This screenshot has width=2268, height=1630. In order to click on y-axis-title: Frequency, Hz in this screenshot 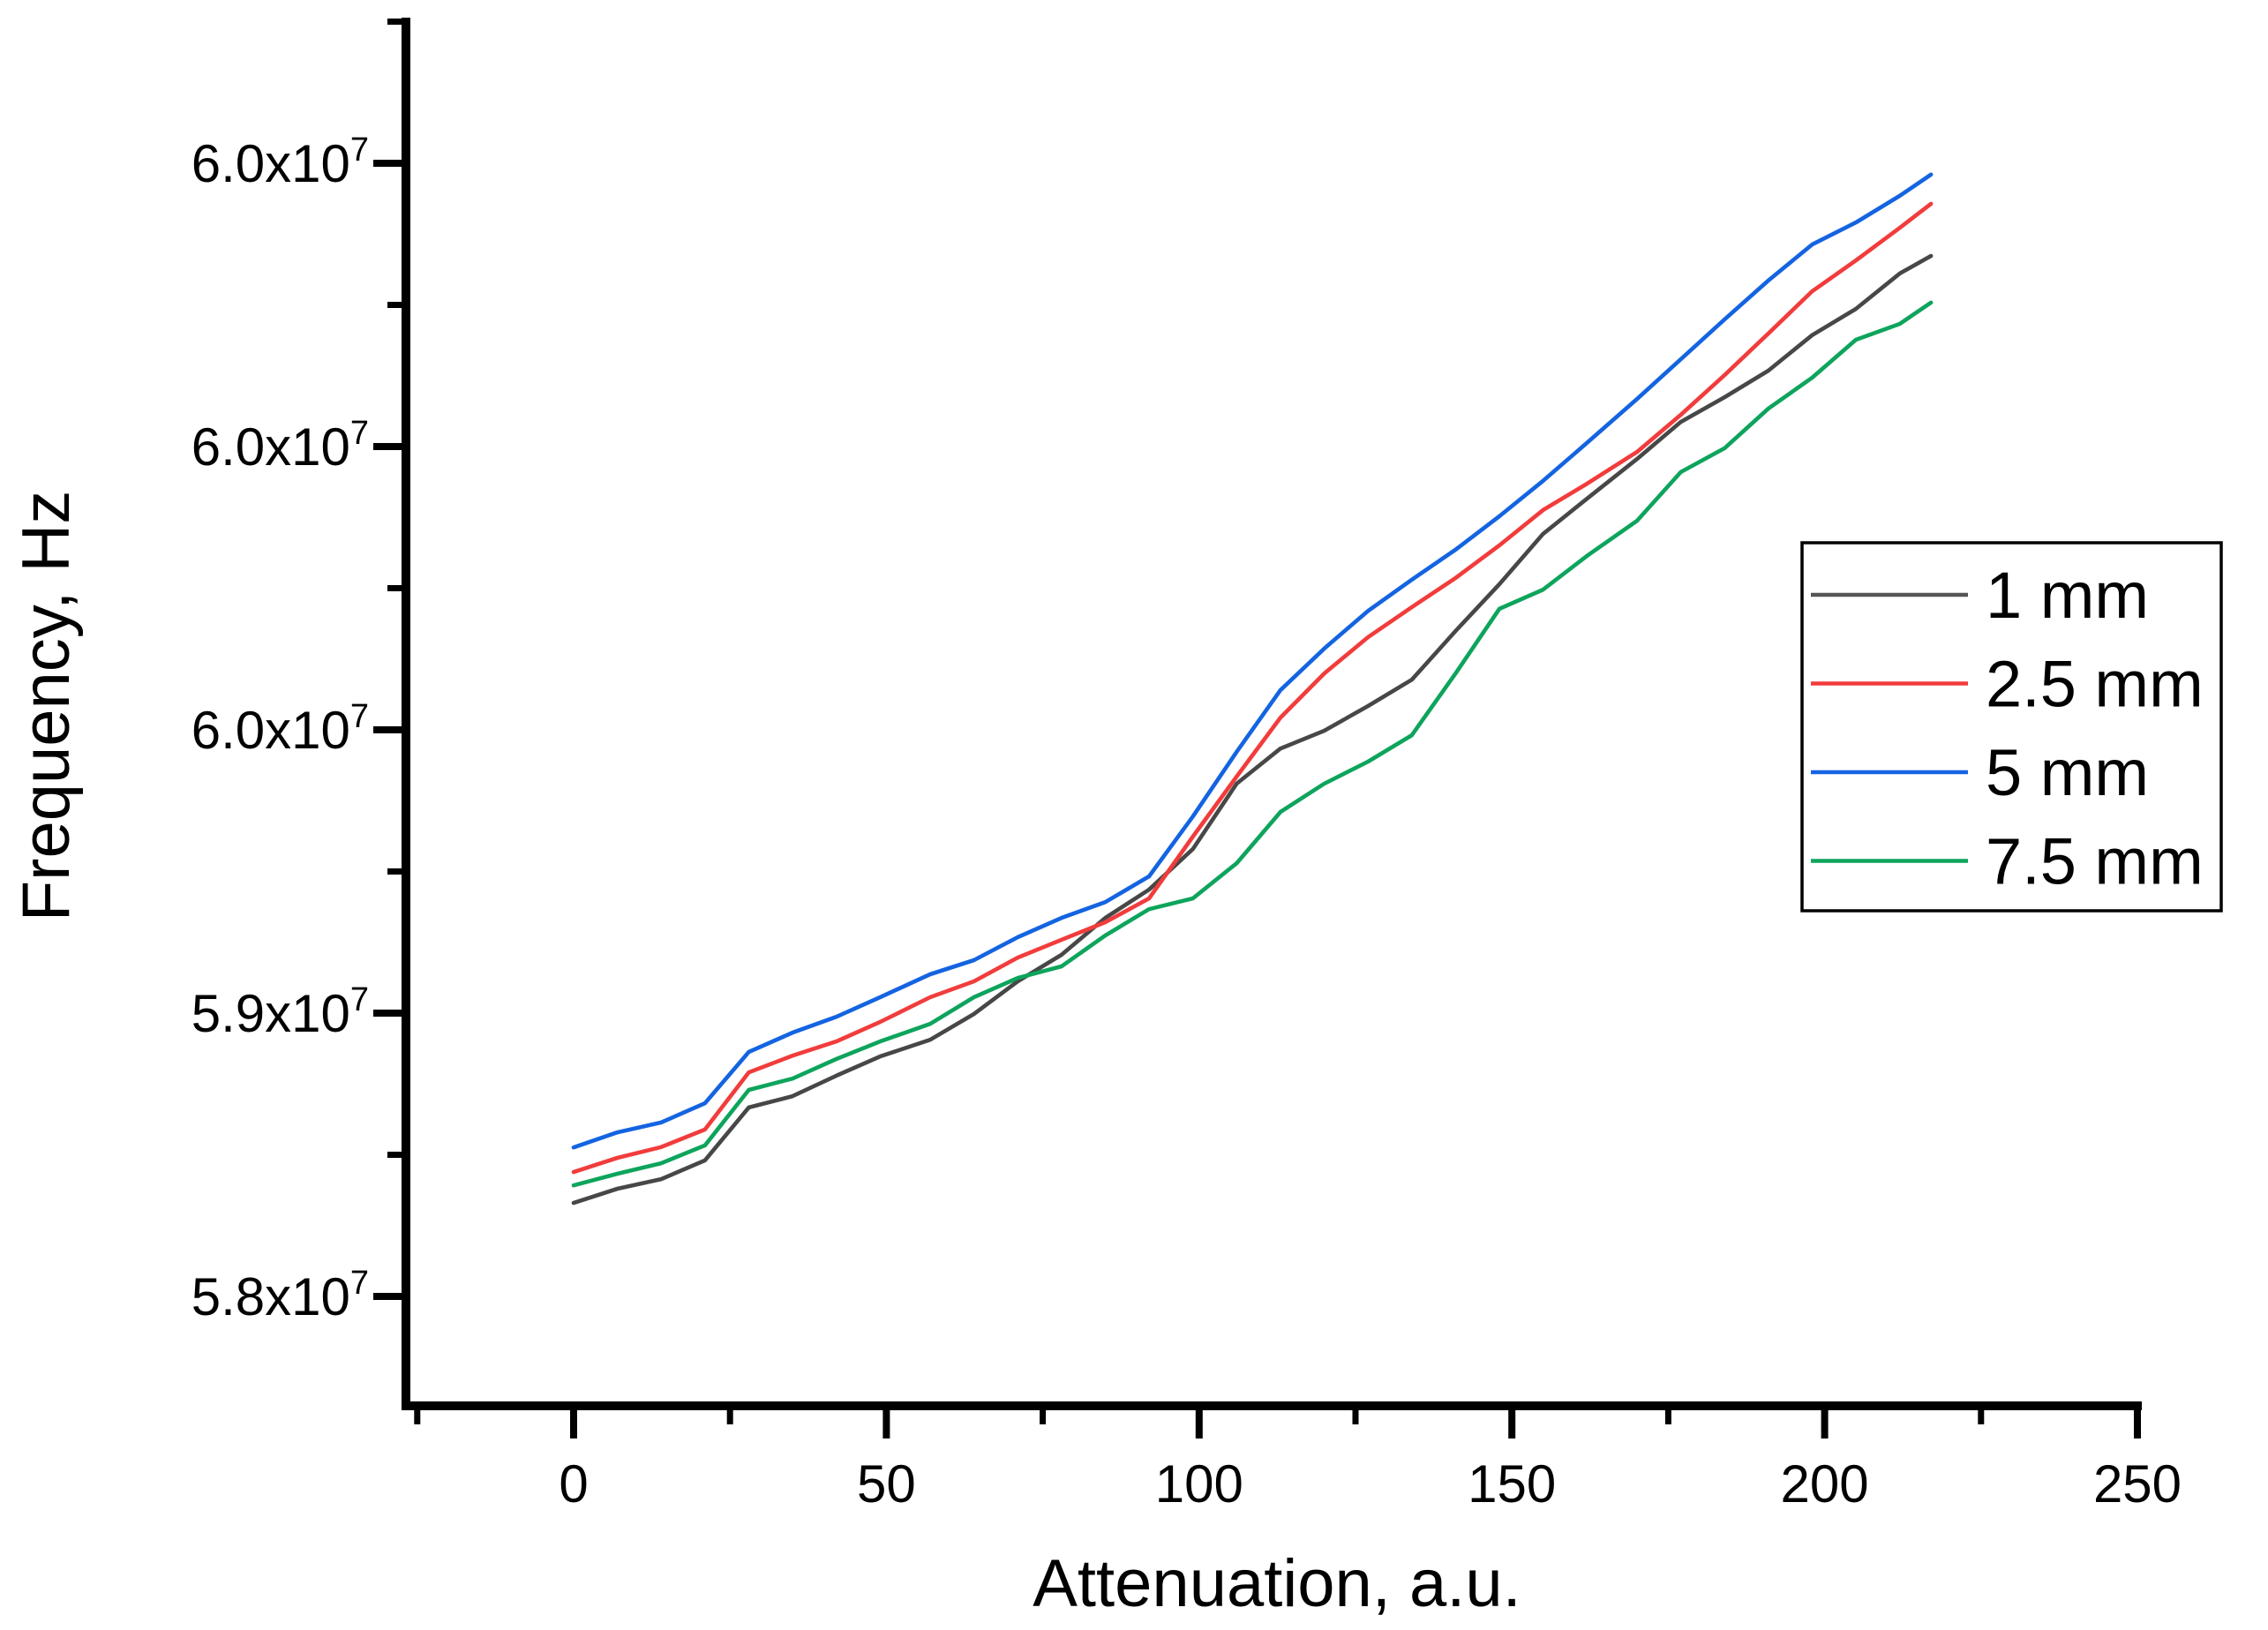, I will do `click(46, 706)`.